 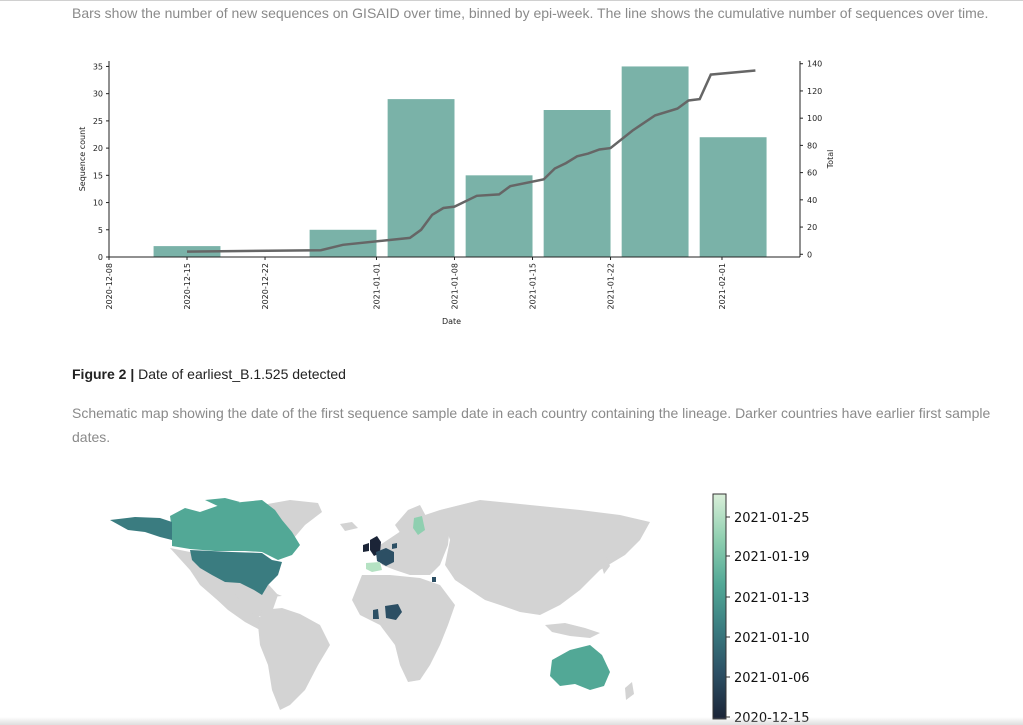 I want to click on country-south-america, so click(x=294, y=659).